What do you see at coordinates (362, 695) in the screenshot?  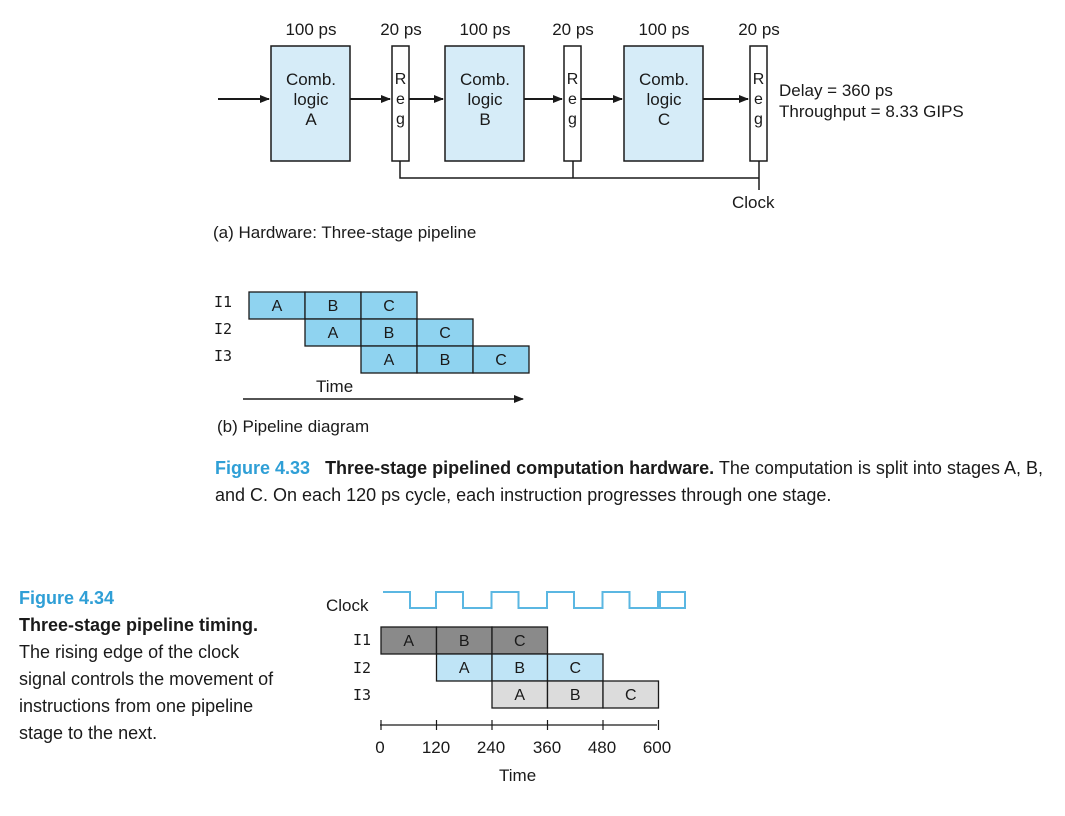 I see `timing-row-label-i3: I3` at bounding box center [362, 695].